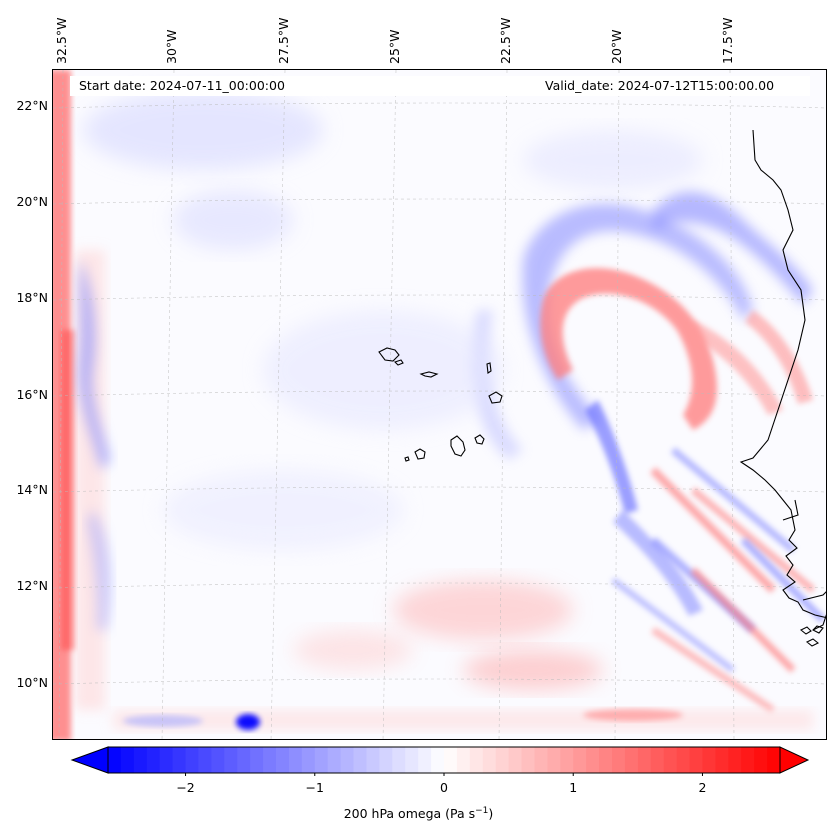 The image size is (837, 839). What do you see at coordinates (444, 787) in the screenshot?
I see `cbar-tick-0: 0` at bounding box center [444, 787].